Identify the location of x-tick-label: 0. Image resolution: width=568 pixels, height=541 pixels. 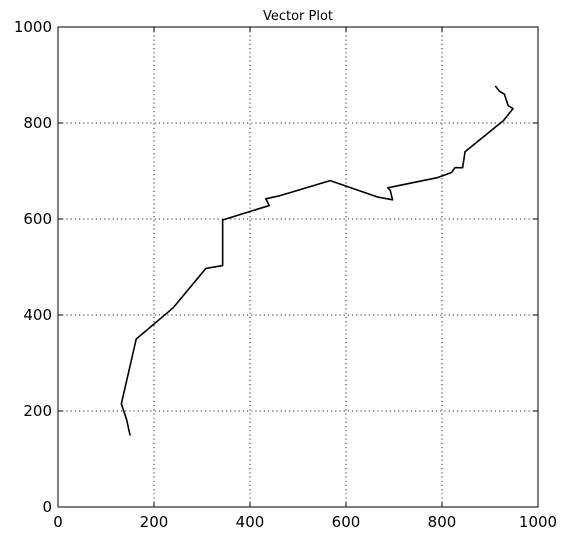
(58, 522).